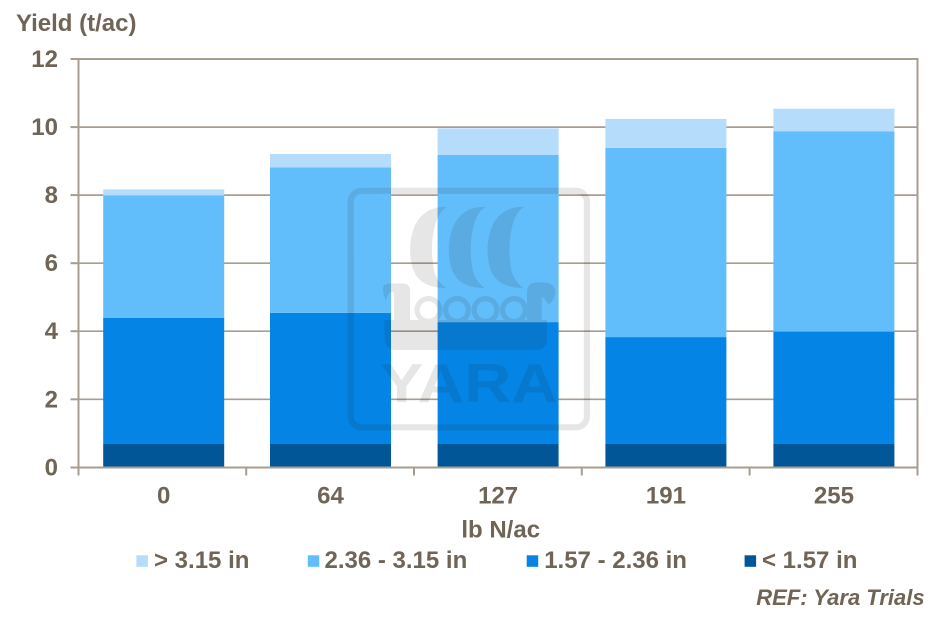  I want to click on svg-text: < 1.57 in, so click(809, 560).